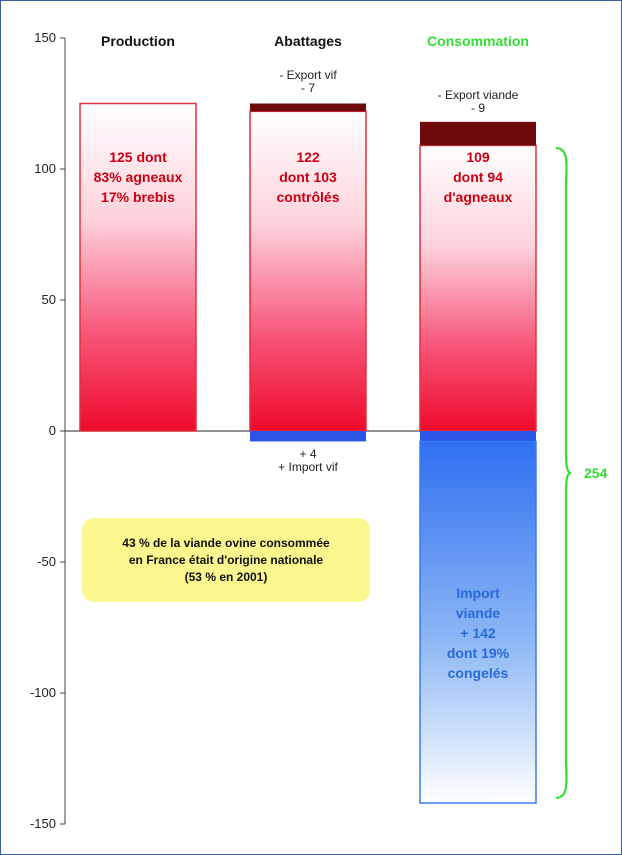 The image size is (622, 855). Describe the element at coordinates (46, 561) in the screenshot. I see `y-tick-label: -50` at that location.